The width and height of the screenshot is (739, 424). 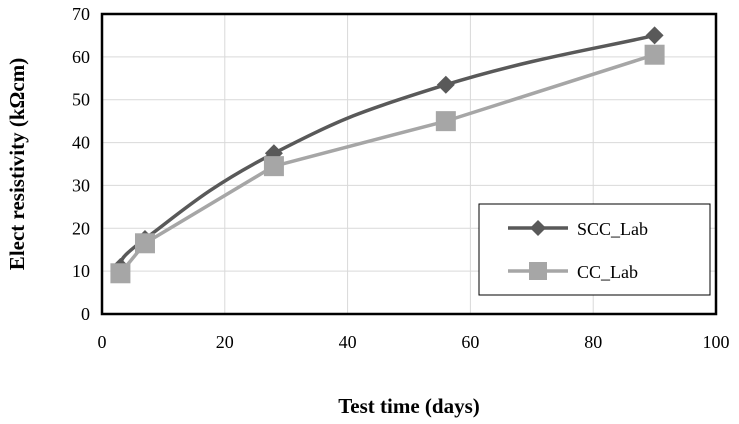 I want to click on x-tick-label: 0, so click(x=102, y=342).